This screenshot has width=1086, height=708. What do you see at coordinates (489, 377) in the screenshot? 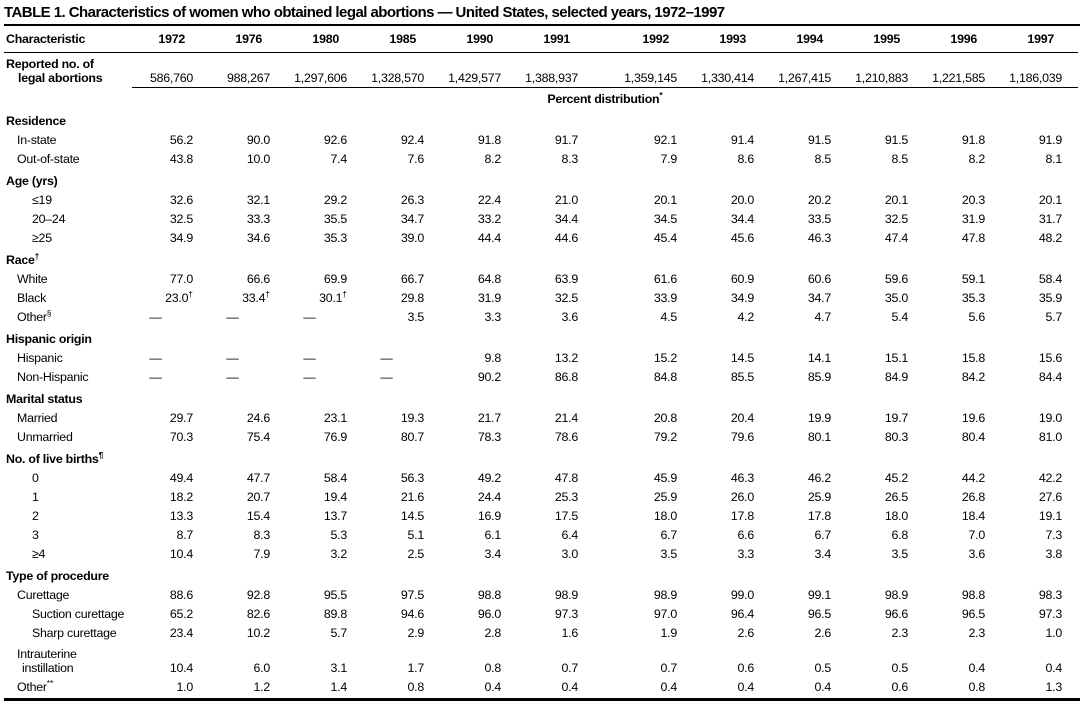
I see `cell-value: 90.2` at bounding box center [489, 377].